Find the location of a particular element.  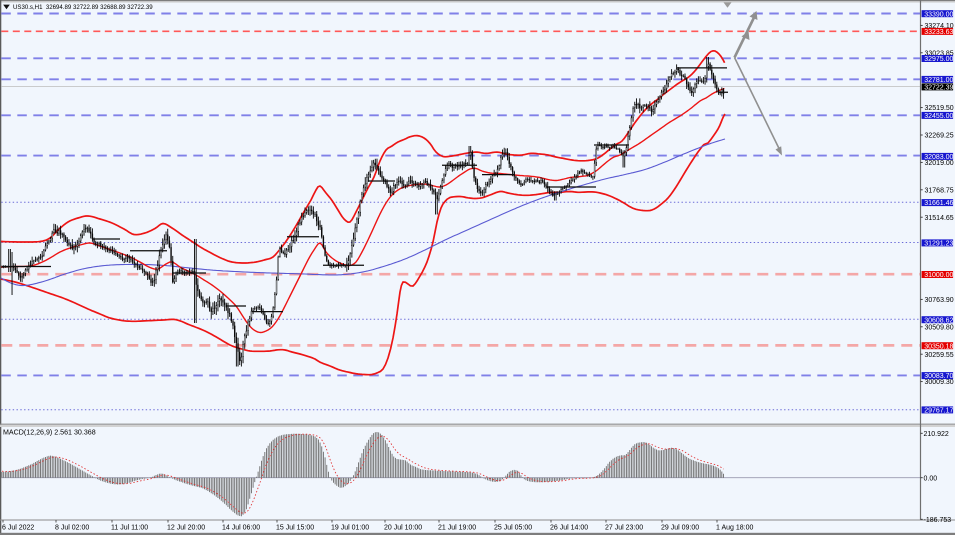

svg-text: 30259.55 is located at coordinates (939, 355).